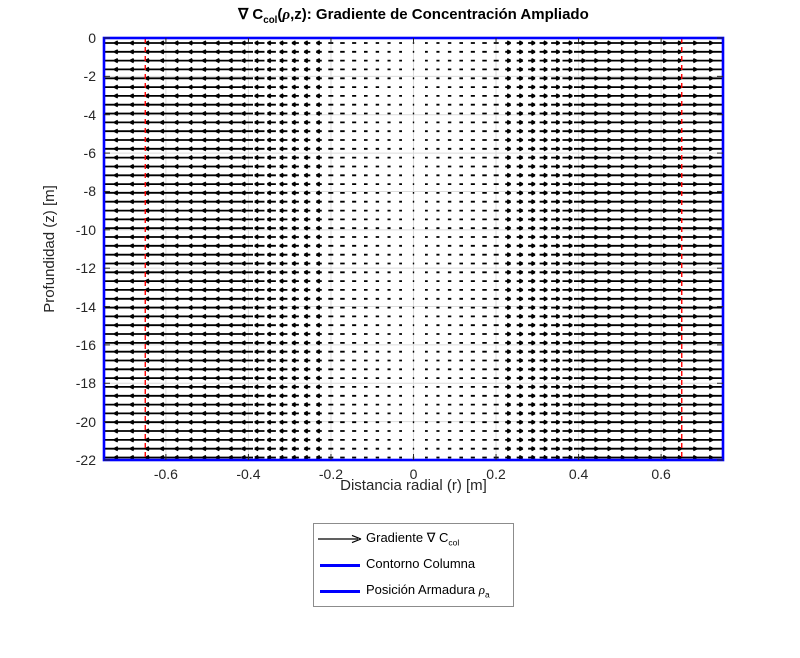 This screenshot has height=658, width=800. What do you see at coordinates (454, 542) in the screenshot?
I see `legend-sub-0: col` at bounding box center [454, 542].